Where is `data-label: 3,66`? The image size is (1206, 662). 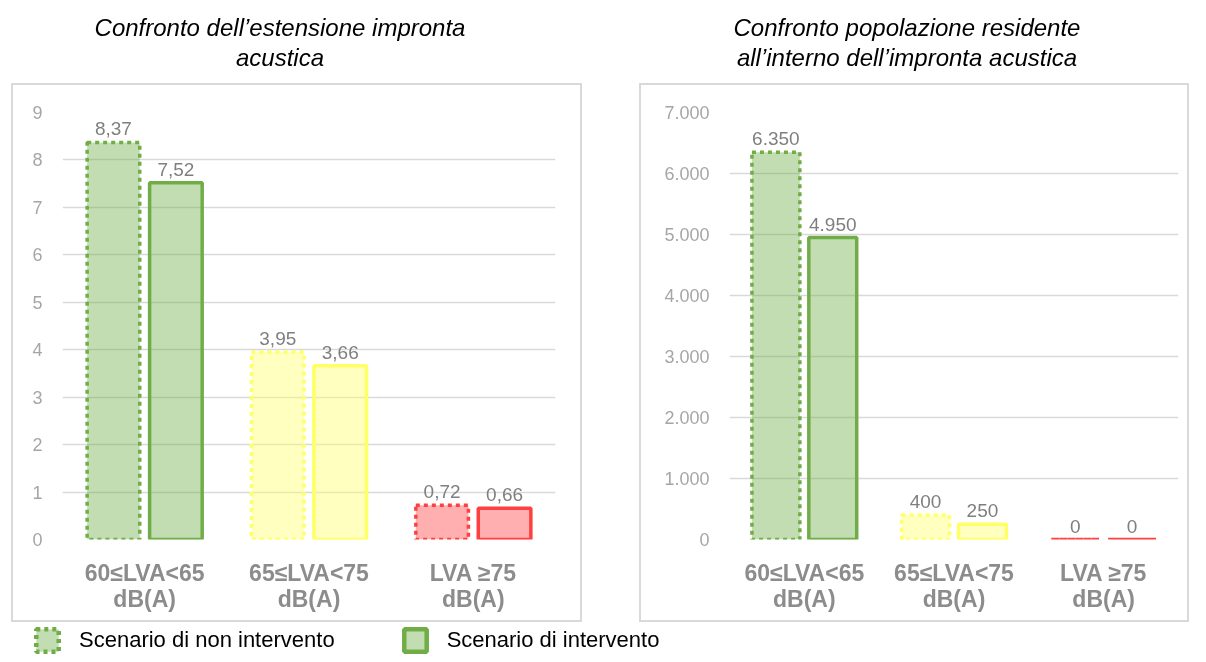 data-label: 3,66 is located at coordinates (340, 352).